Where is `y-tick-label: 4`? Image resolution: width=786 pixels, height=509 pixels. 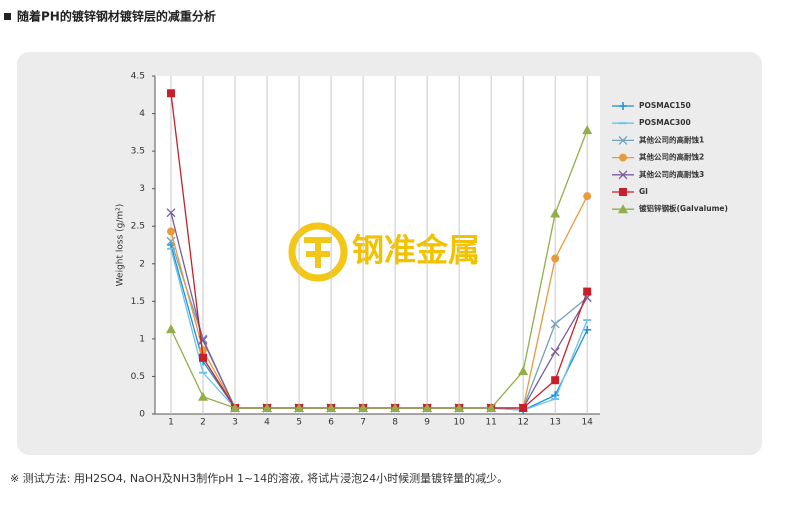
y-tick-label: 4 is located at coordinates (142, 114).